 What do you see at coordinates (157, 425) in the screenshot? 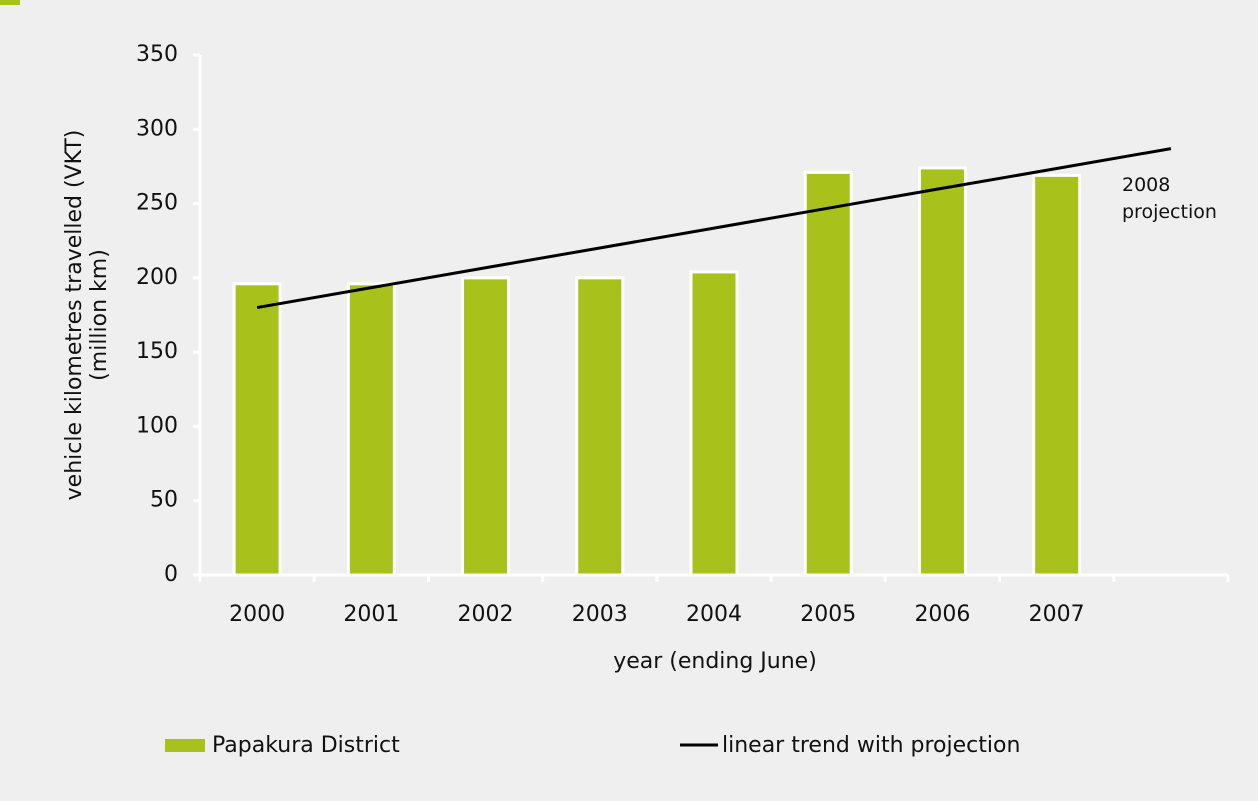
I see `y-tick-label: 100` at bounding box center [157, 425].